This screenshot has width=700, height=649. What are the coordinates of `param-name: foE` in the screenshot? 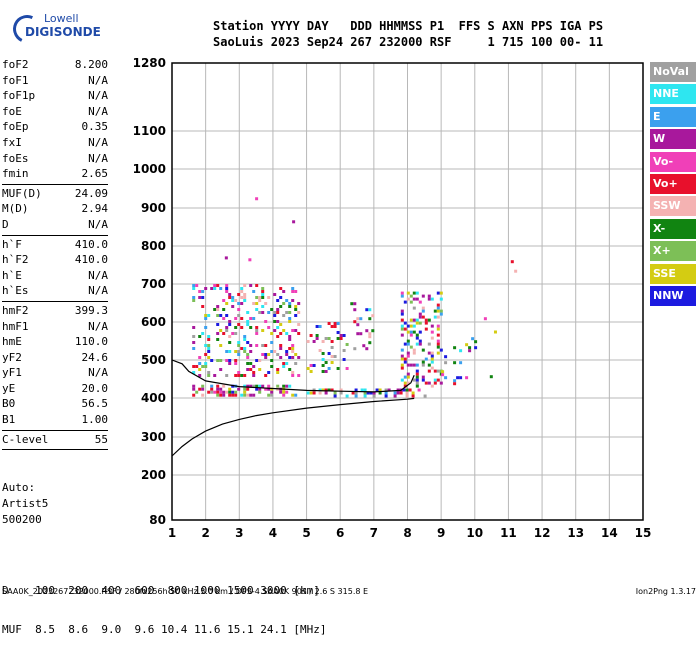 It's located at (12, 111).